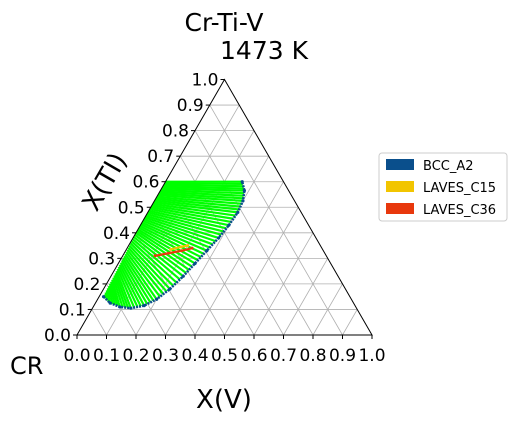  What do you see at coordinates (459, 188) in the screenshot?
I see `legend-label-laves-c15: LAVES_C15` at bounding box center [459, 188].